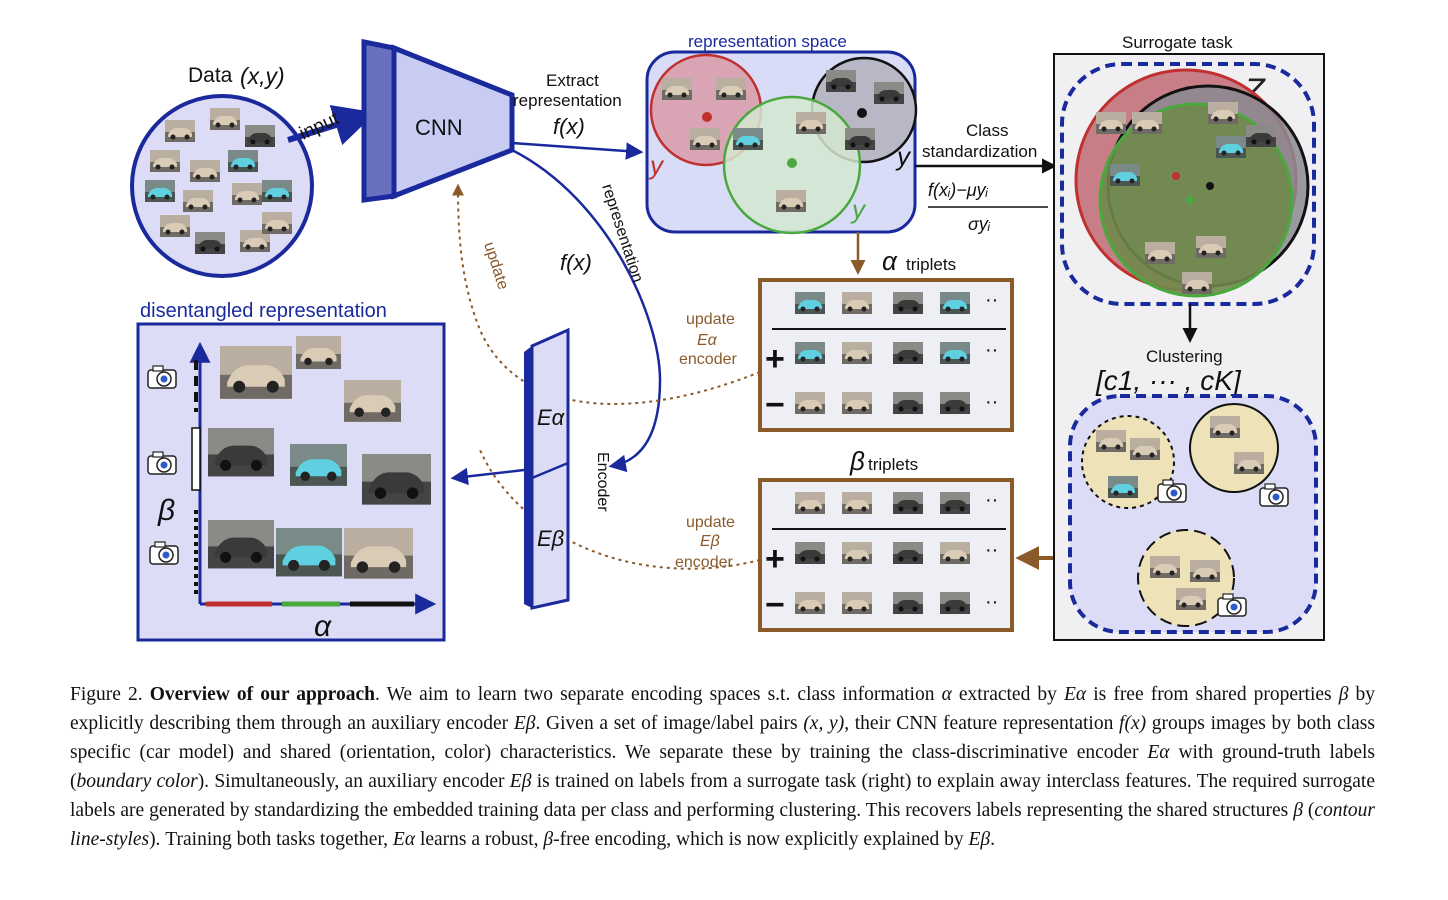 The width and height of the screenshot is (1448, 900). Describe the element at coordinates (656, 165) in the screenshot. I see `y-label-red: y` at that location.